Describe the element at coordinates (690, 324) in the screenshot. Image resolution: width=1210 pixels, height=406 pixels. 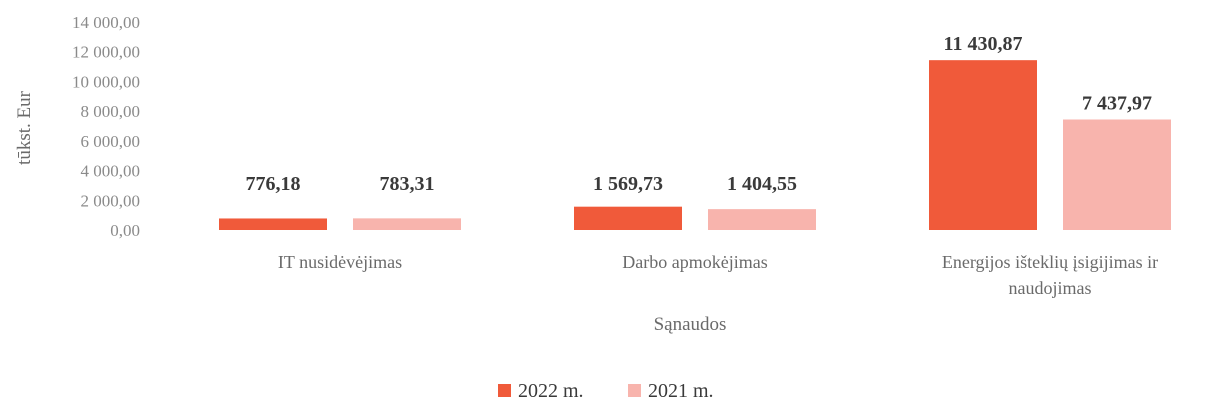
I see `x-axis-title: Sąnaudos` at that location.